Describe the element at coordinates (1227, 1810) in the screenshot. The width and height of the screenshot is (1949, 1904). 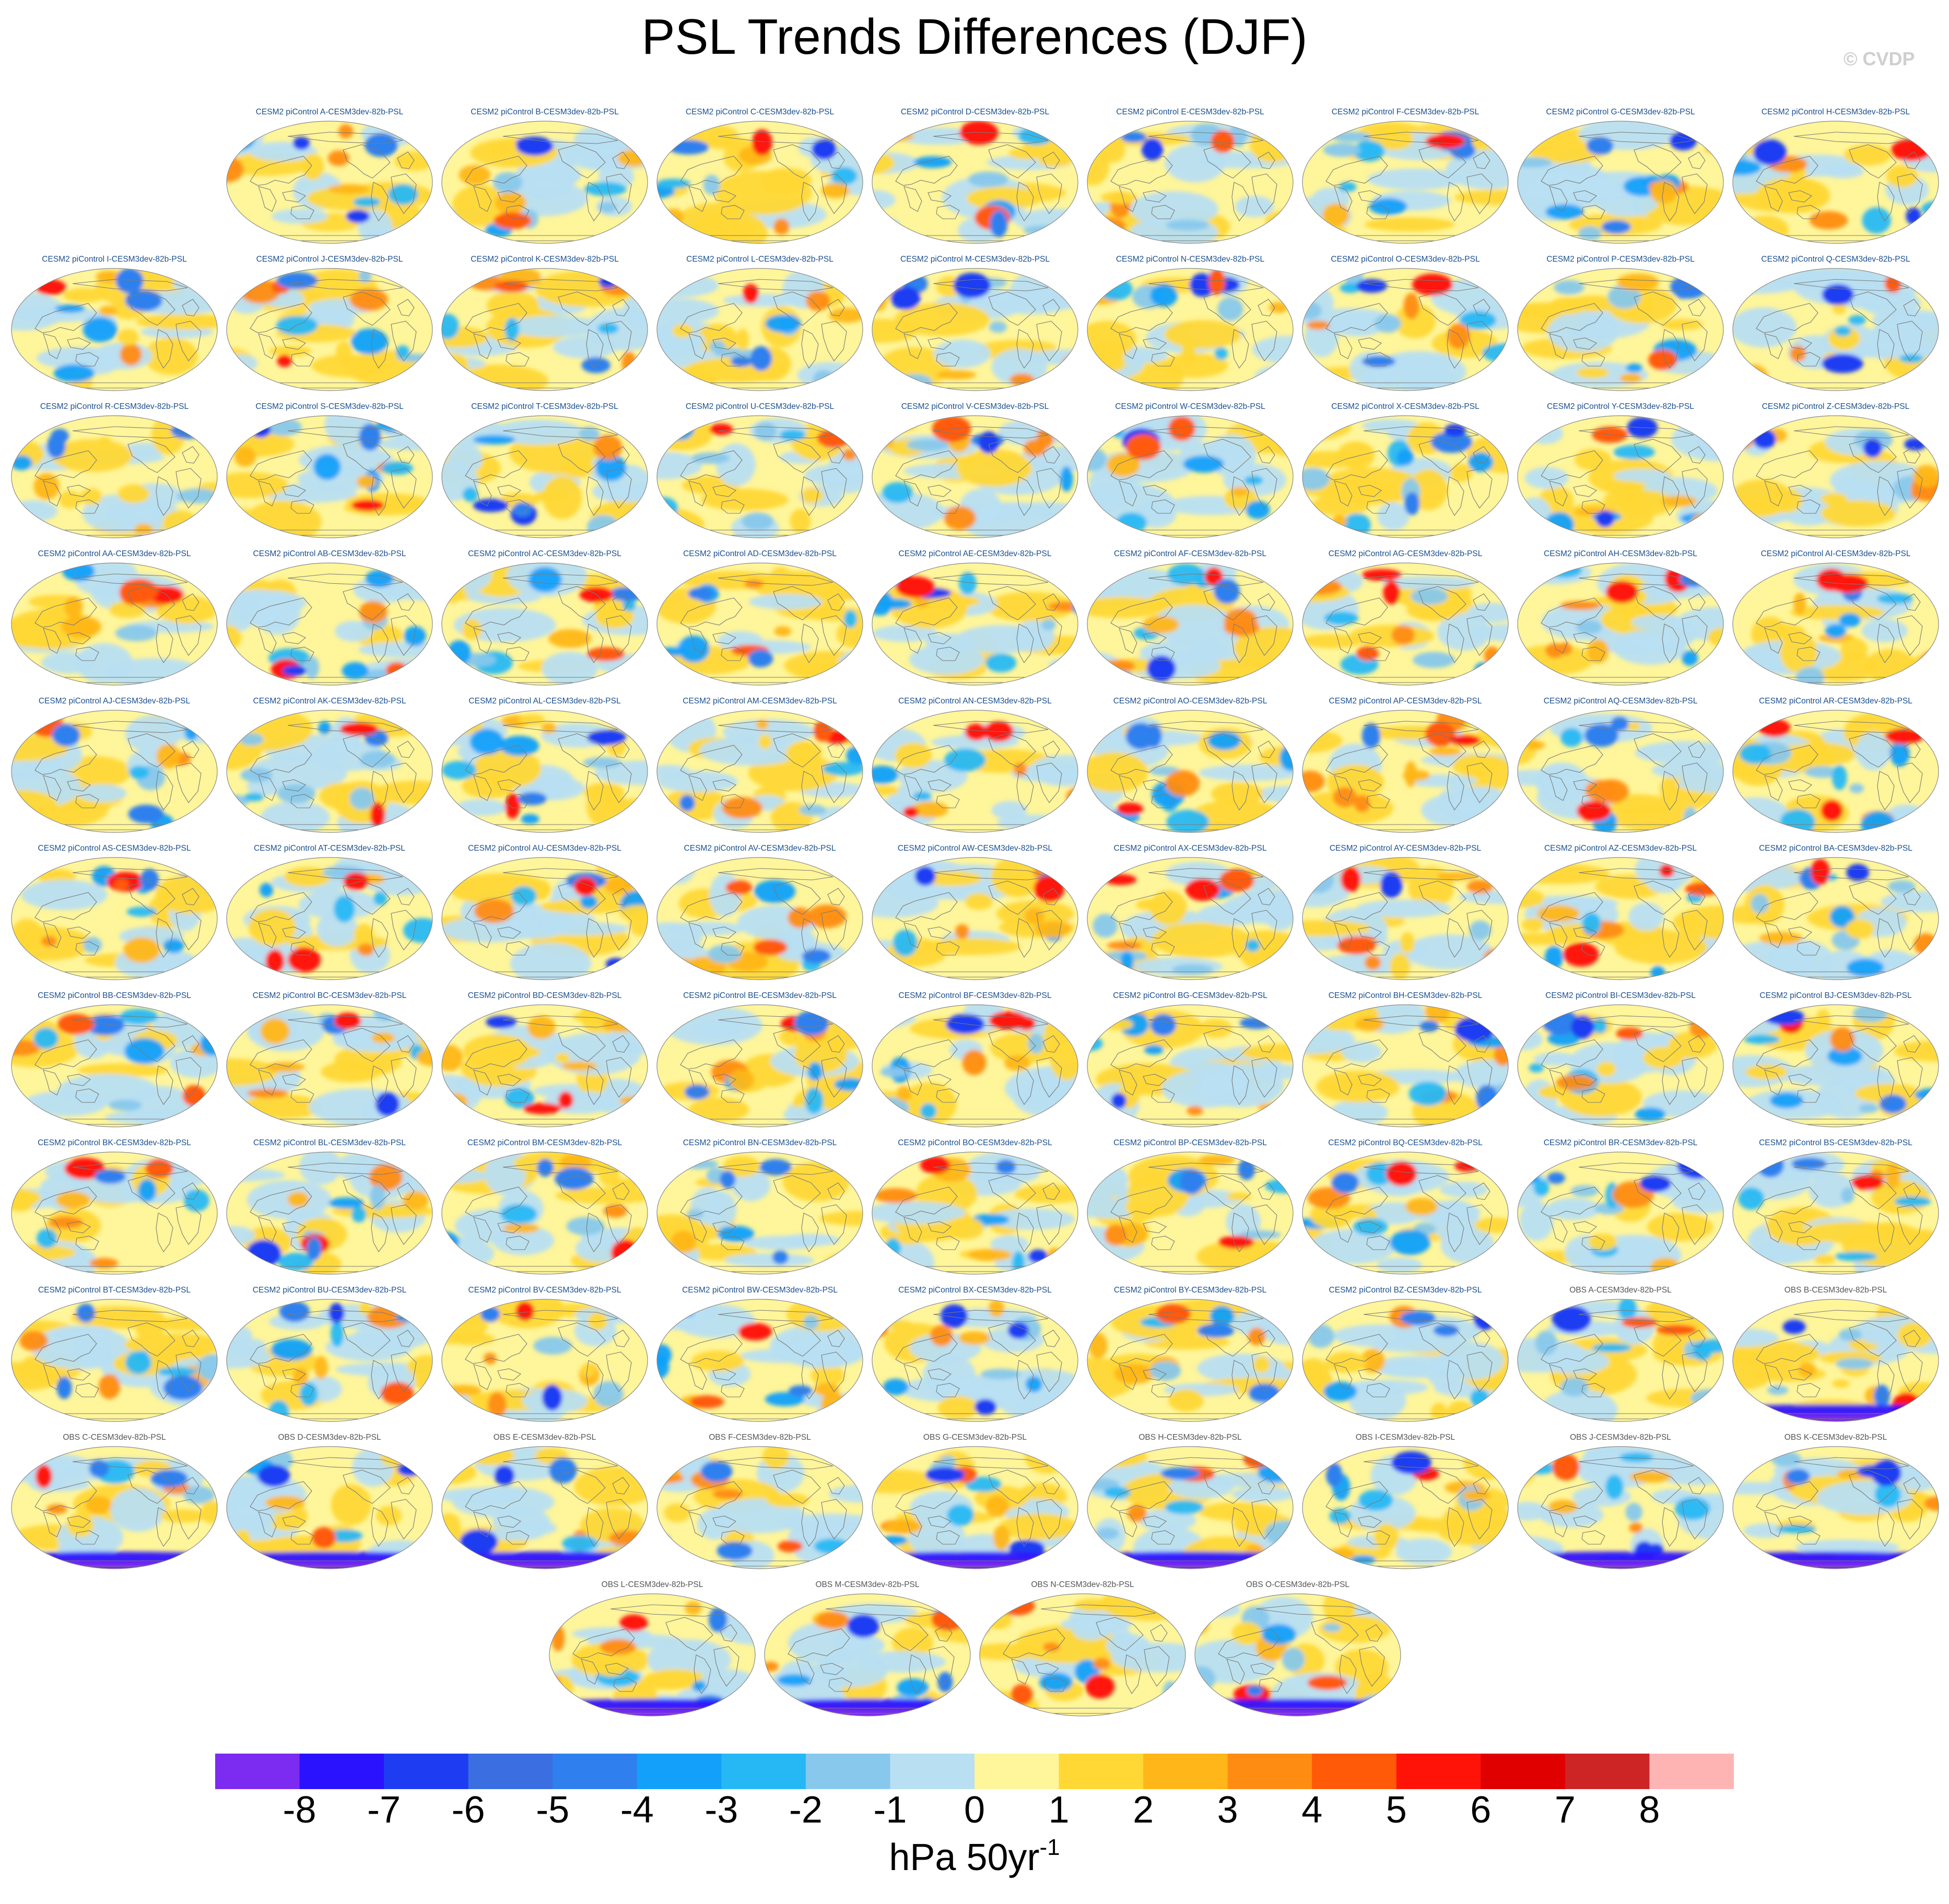
I see `colorbar-tick-label: 3` at that location.